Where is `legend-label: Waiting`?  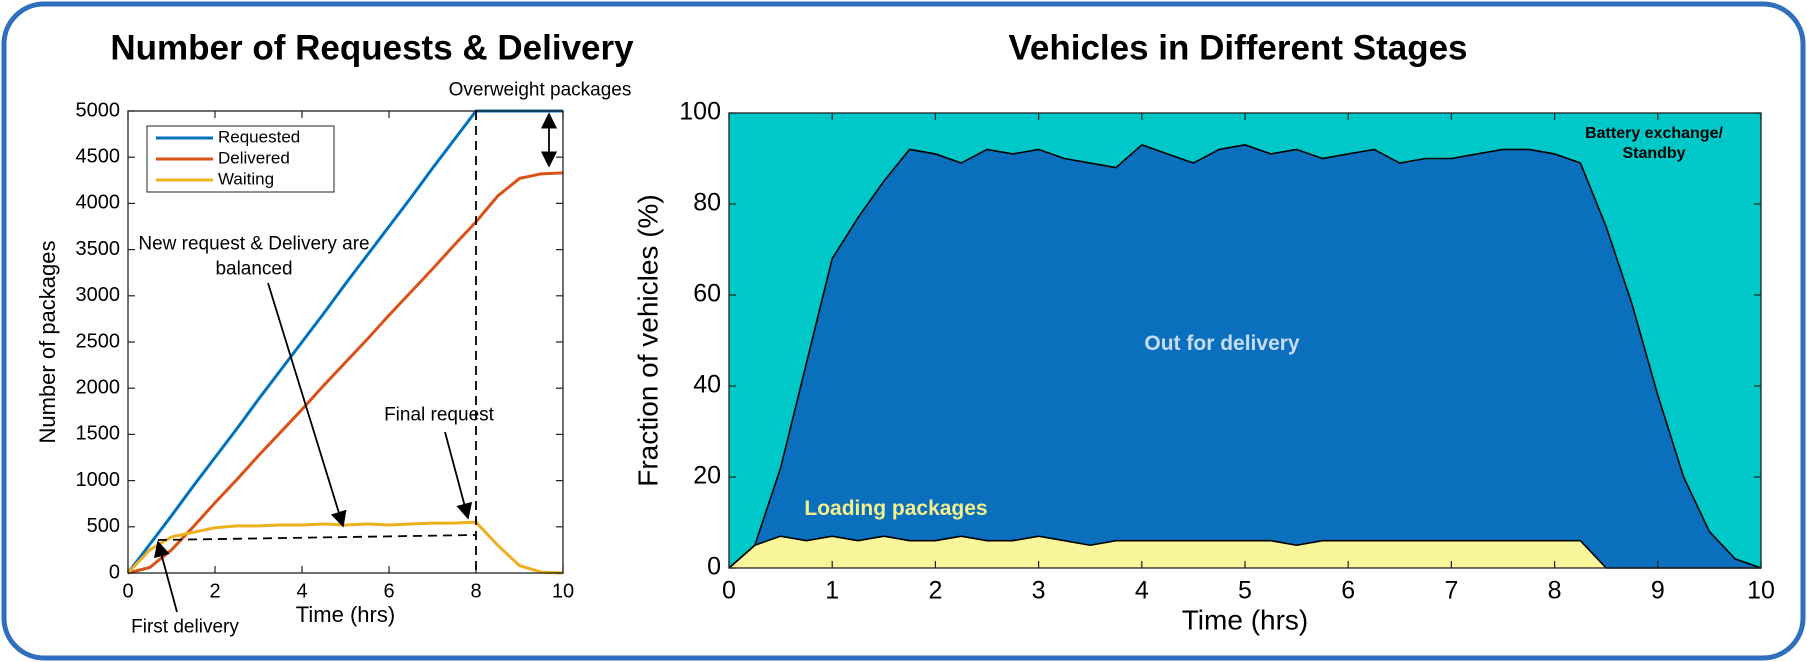
legend-label: Waiting is located at coordinates (246, 178).